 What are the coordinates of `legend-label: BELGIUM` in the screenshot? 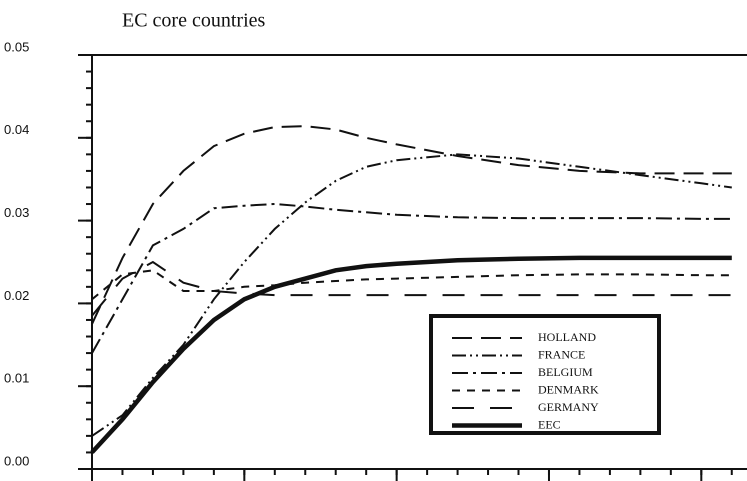 It's located at (565, 372).